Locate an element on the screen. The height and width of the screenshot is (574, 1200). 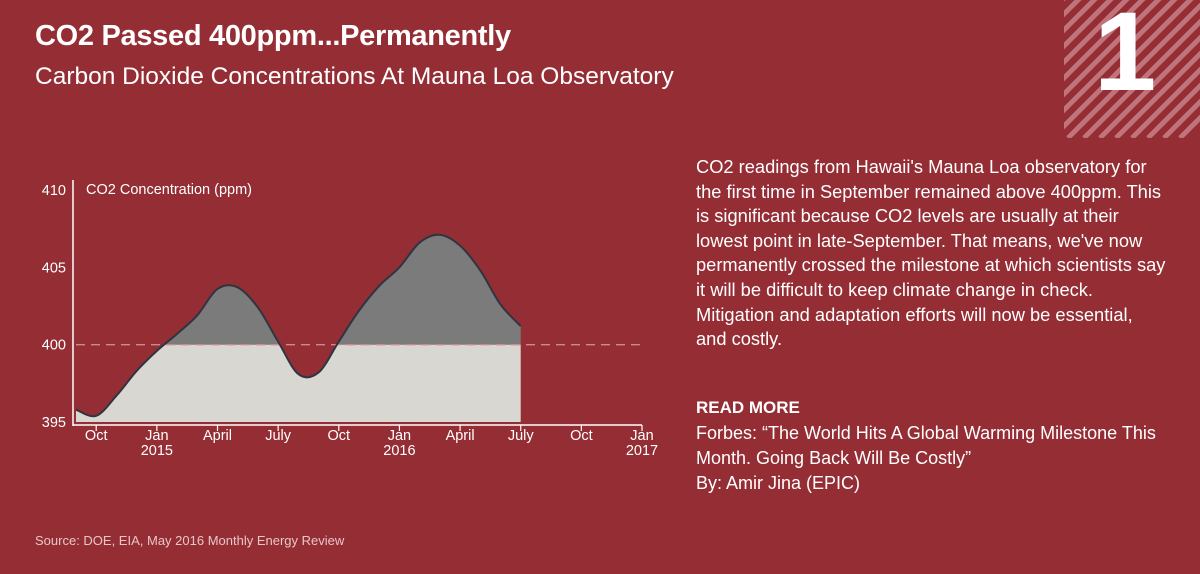
read-more-heading: READ MORE is located at coordinates (748, 407).